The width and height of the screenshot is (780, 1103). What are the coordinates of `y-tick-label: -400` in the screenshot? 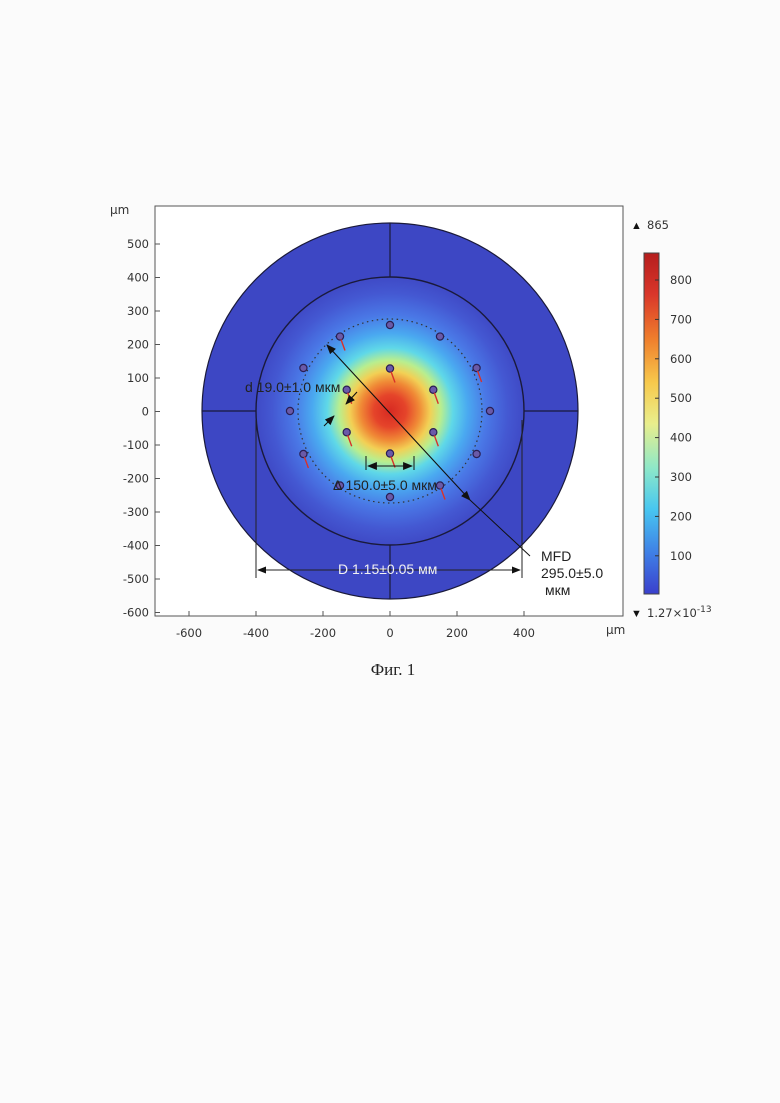 It's located at (136, 546).